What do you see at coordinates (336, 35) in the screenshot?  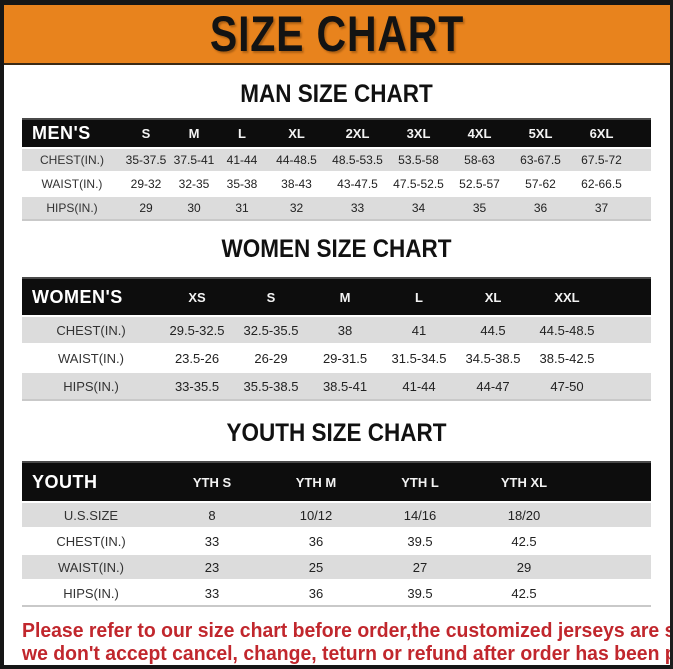 I see `title-banner: SIZE CHART` at bounding box center [336, 35].